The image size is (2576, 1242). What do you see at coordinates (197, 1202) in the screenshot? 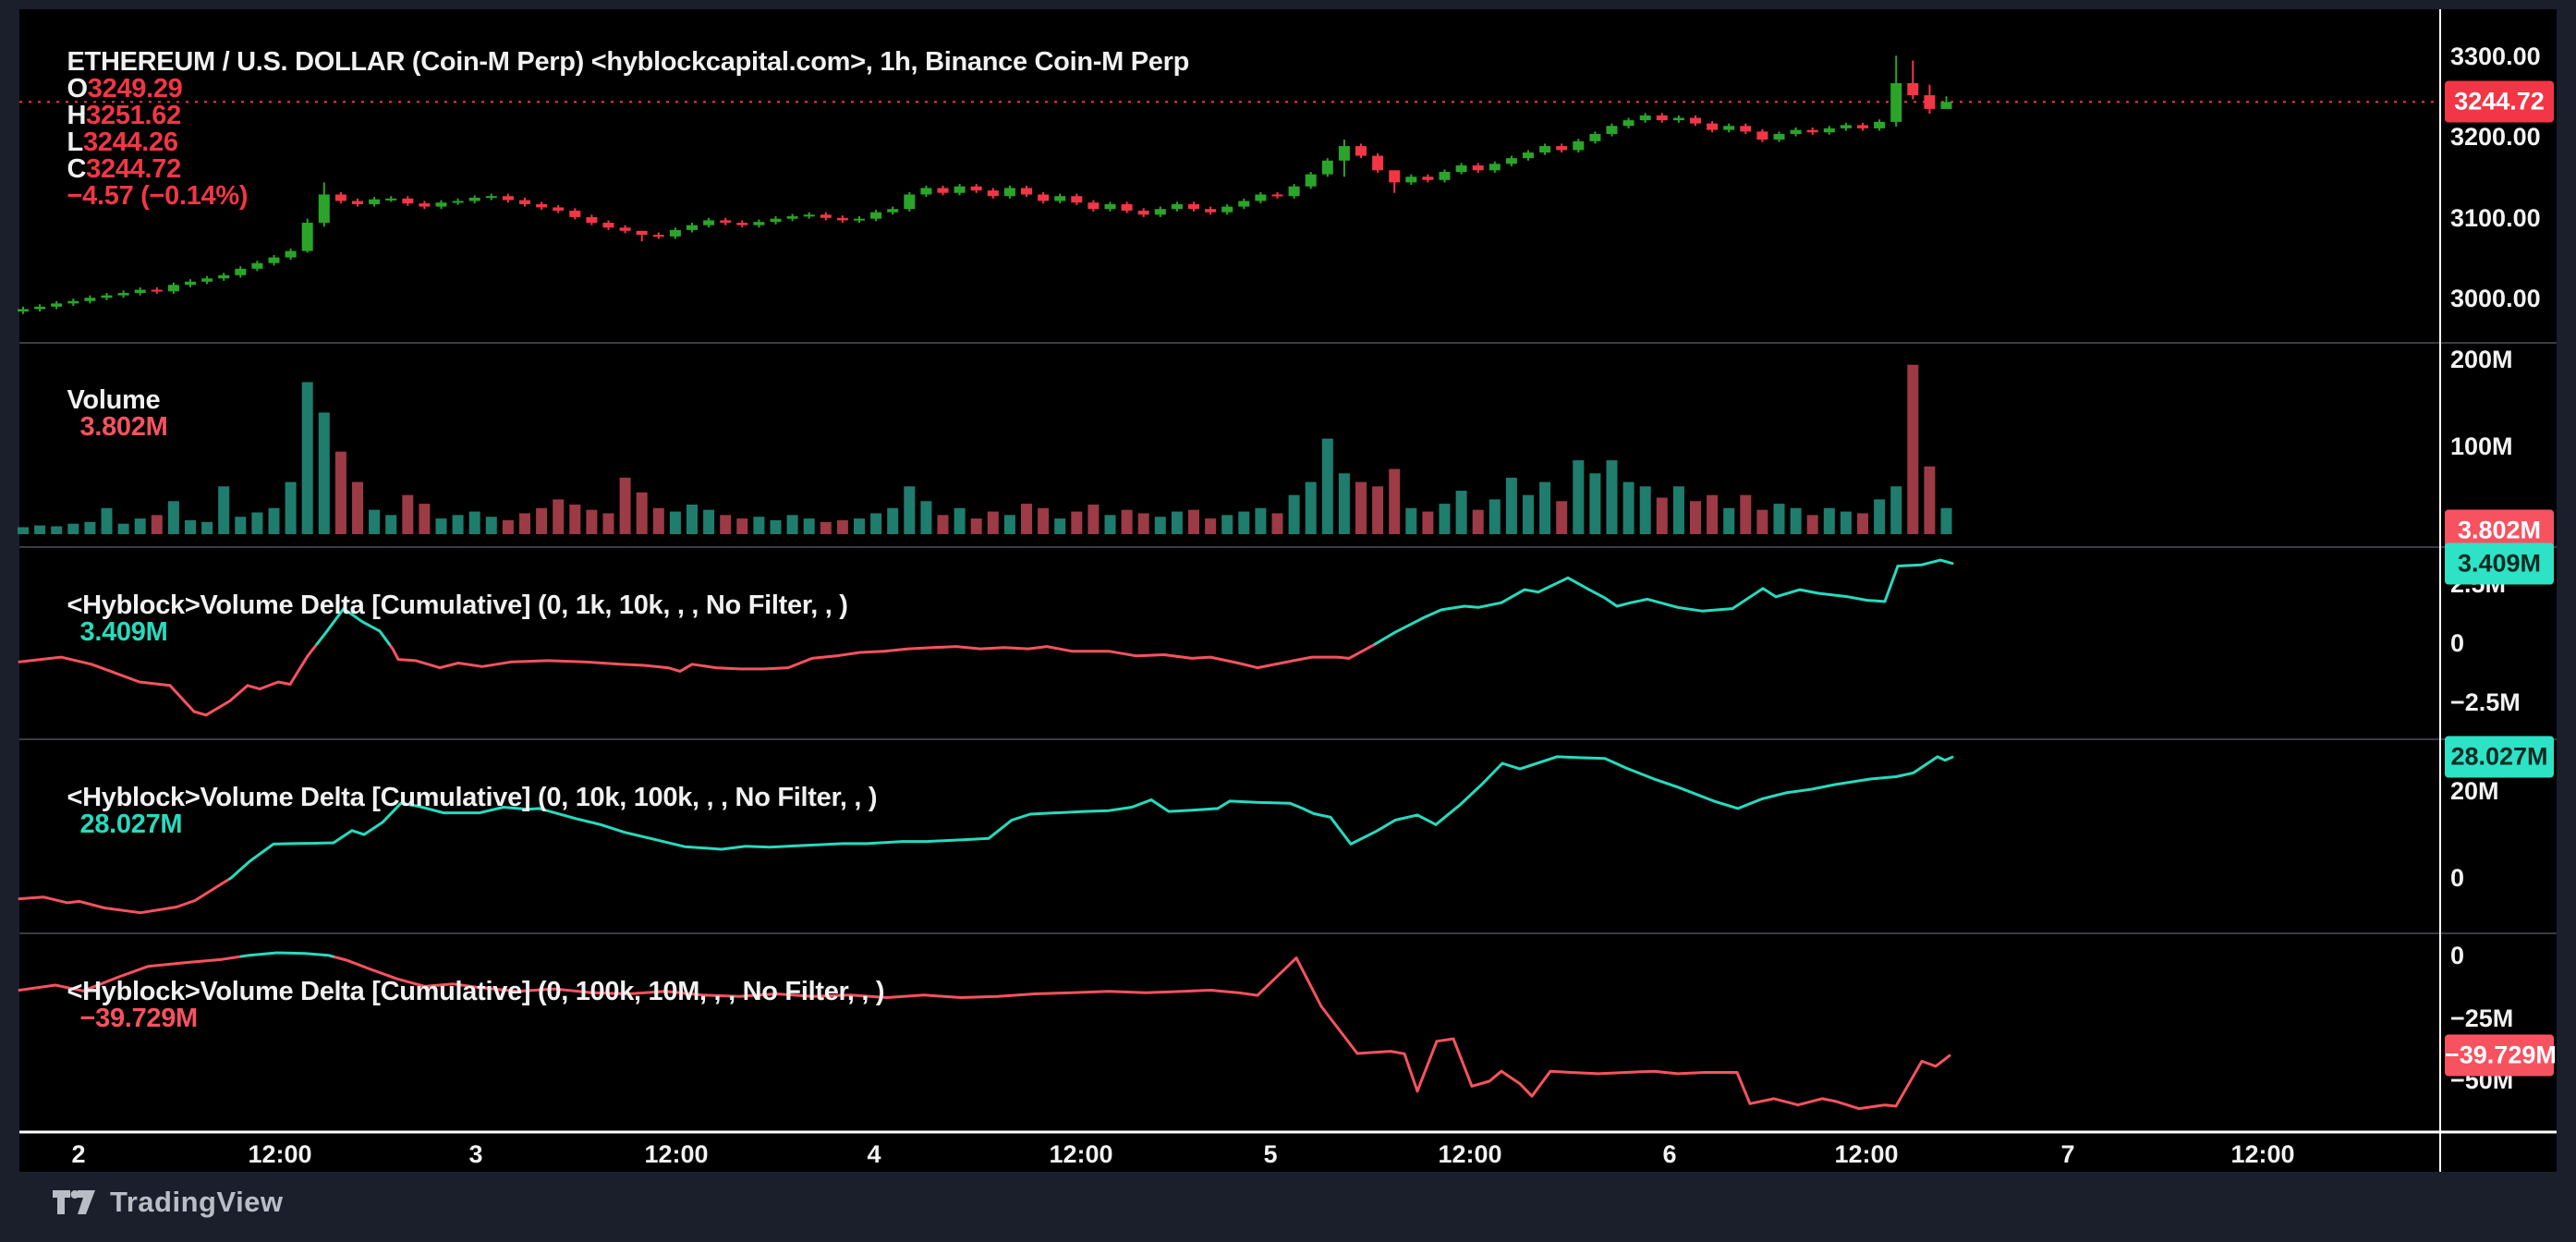
I see `tradingview-logo-text: TradingView` at bounding box center [197, 1202].